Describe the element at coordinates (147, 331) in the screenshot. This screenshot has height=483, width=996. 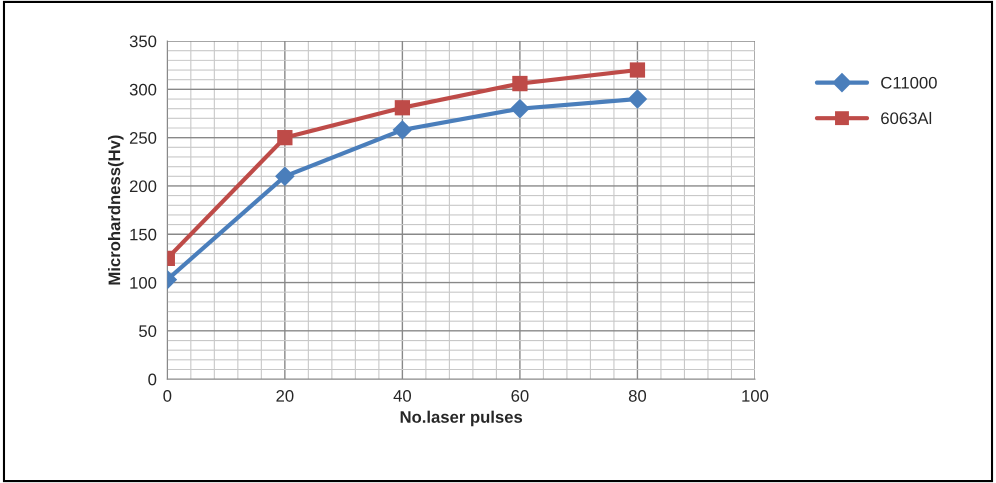
I see `y-tick-label: 50` at that location.